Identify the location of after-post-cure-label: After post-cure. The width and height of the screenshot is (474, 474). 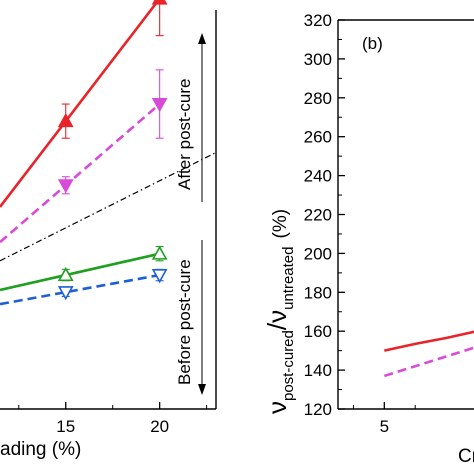
(184, 135).